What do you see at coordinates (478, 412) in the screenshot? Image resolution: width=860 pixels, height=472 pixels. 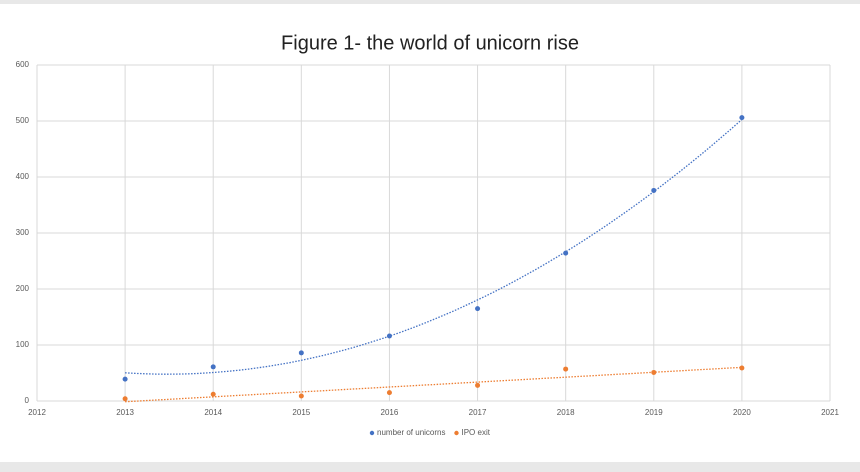 I see `x-tick-label: 2017` at bounding box center [478, 412].